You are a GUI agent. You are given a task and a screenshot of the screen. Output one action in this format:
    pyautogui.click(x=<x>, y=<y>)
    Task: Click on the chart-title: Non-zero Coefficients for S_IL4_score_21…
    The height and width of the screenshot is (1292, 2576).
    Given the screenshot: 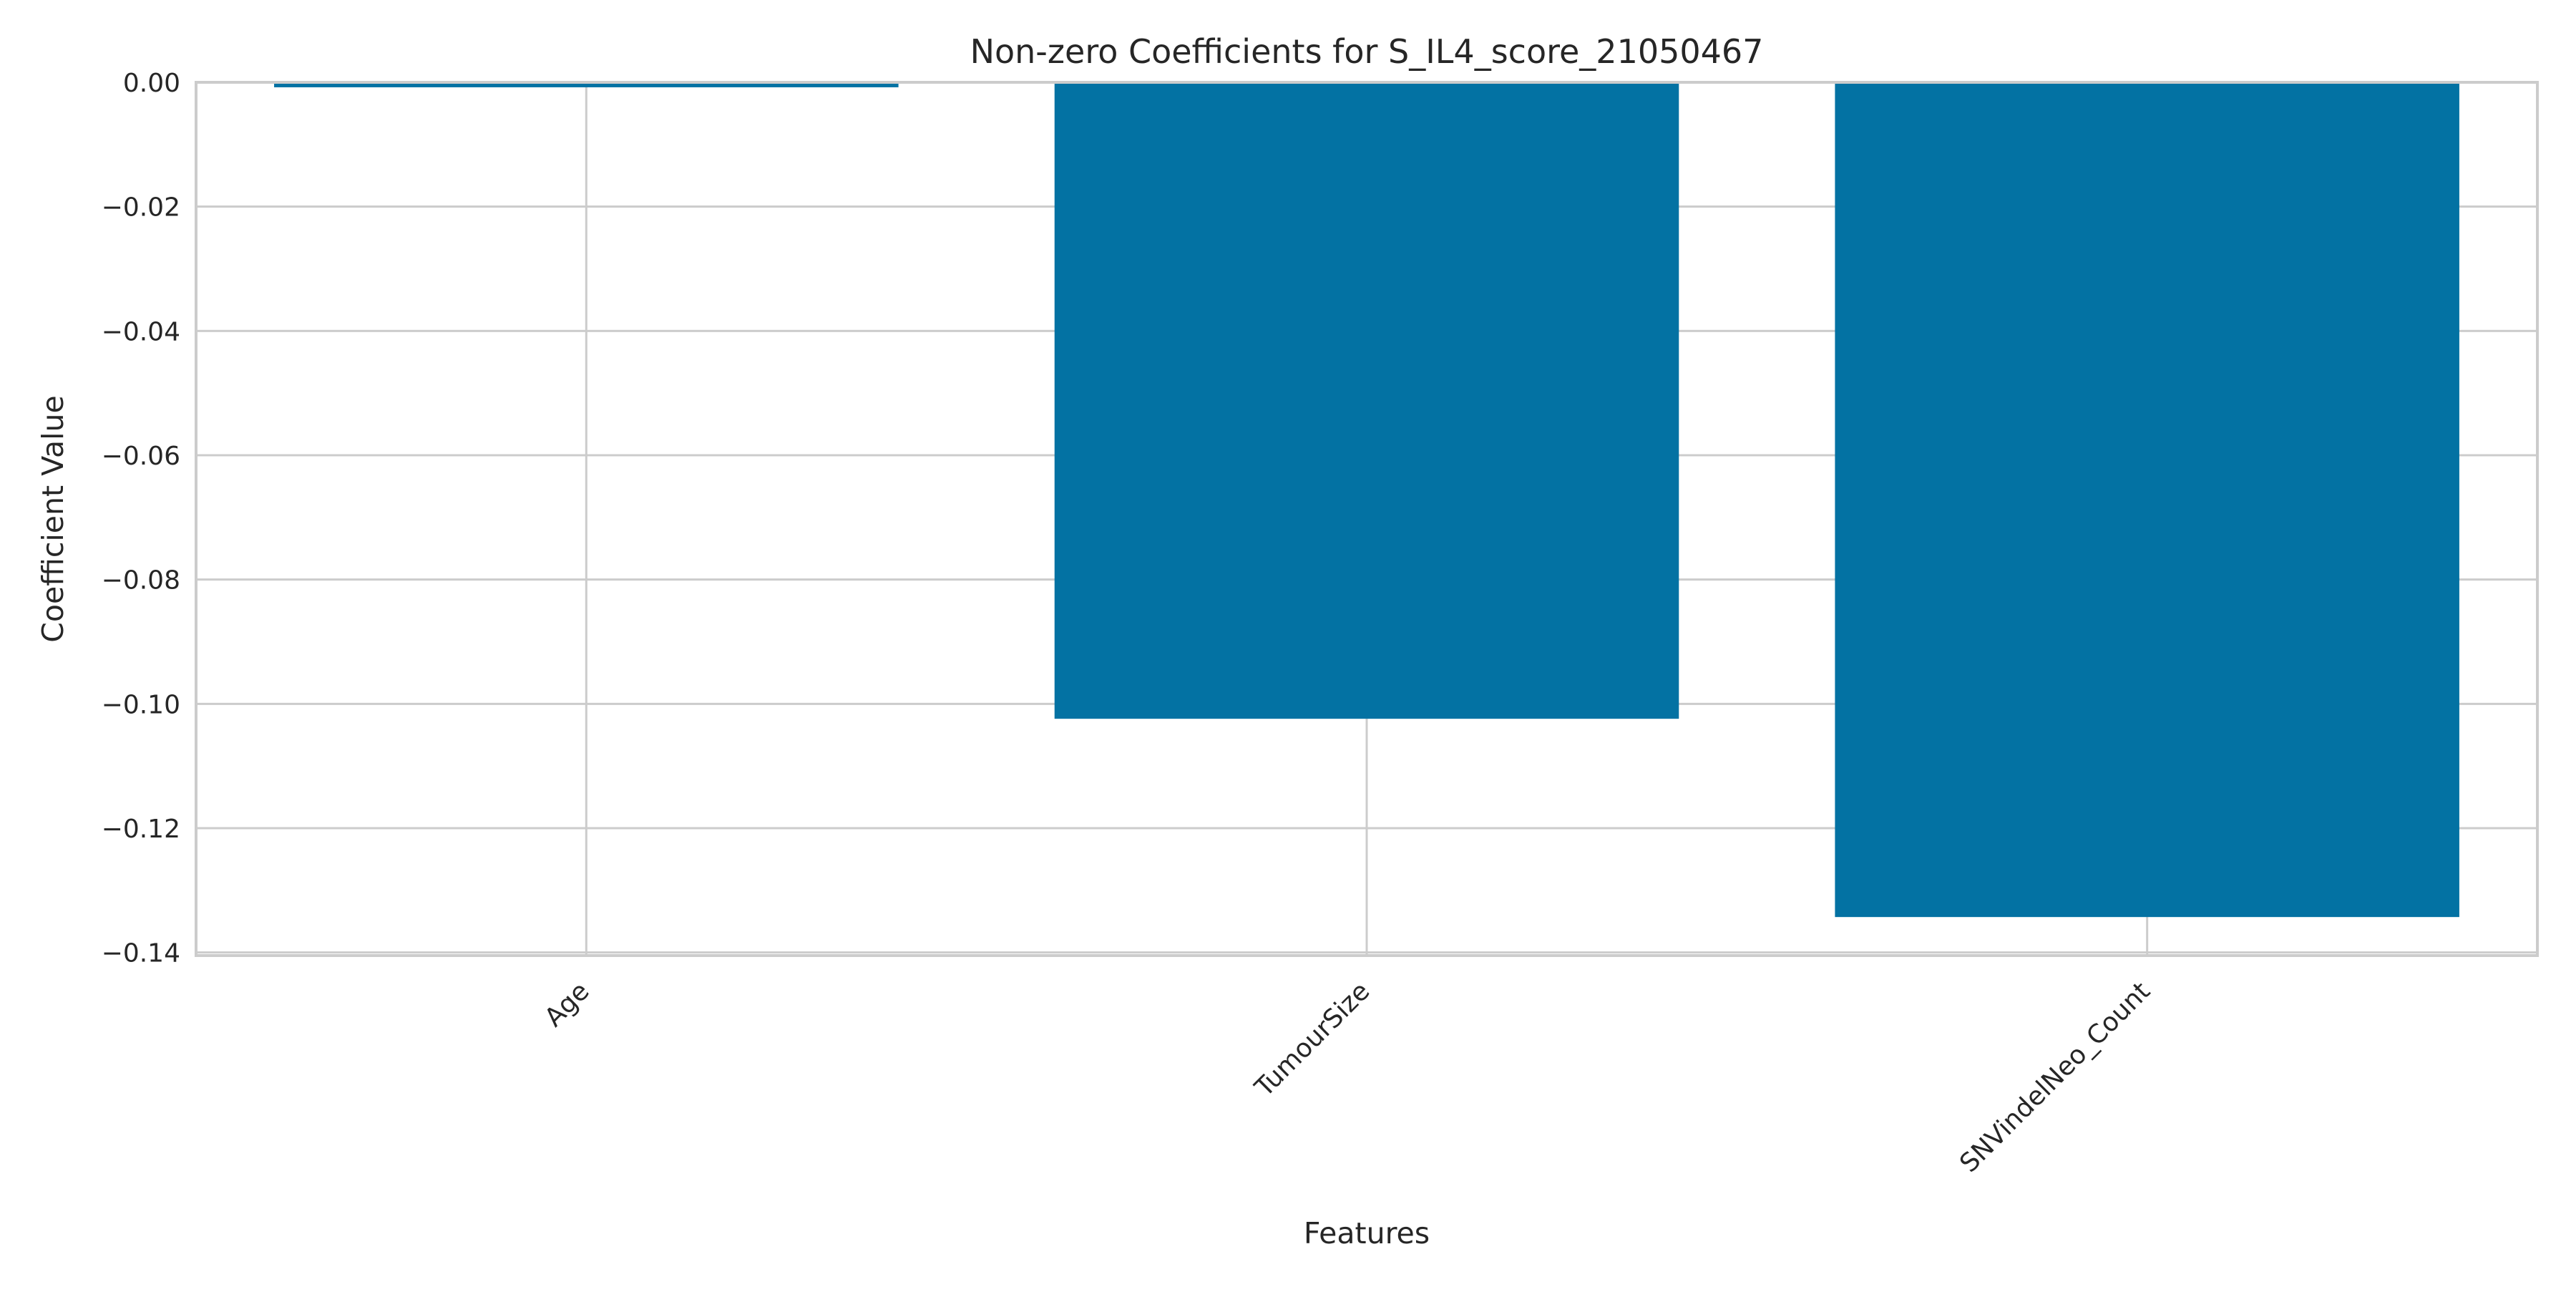 What is the action you would take?
    pyautogui.click(x=1367, y=51)
    